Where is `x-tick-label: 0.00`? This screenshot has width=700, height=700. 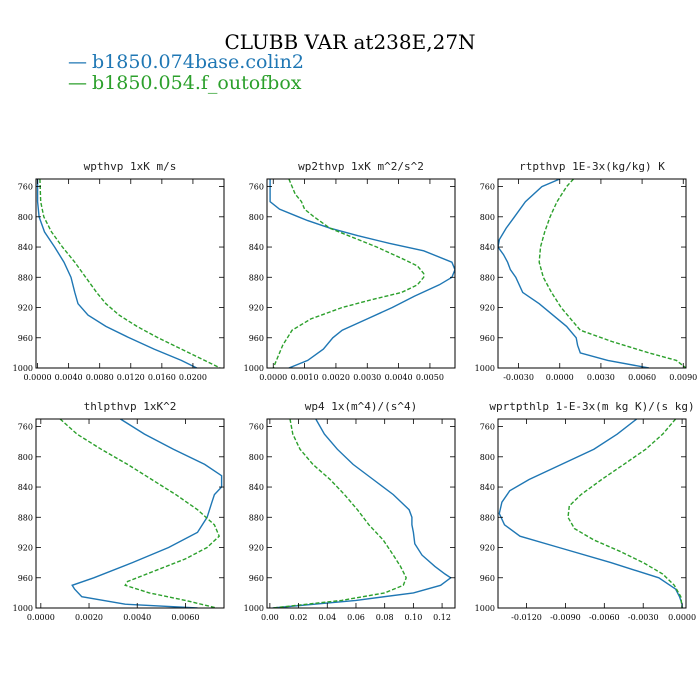 x-tick-label: 0.00 is located at coordinates (270, 617).